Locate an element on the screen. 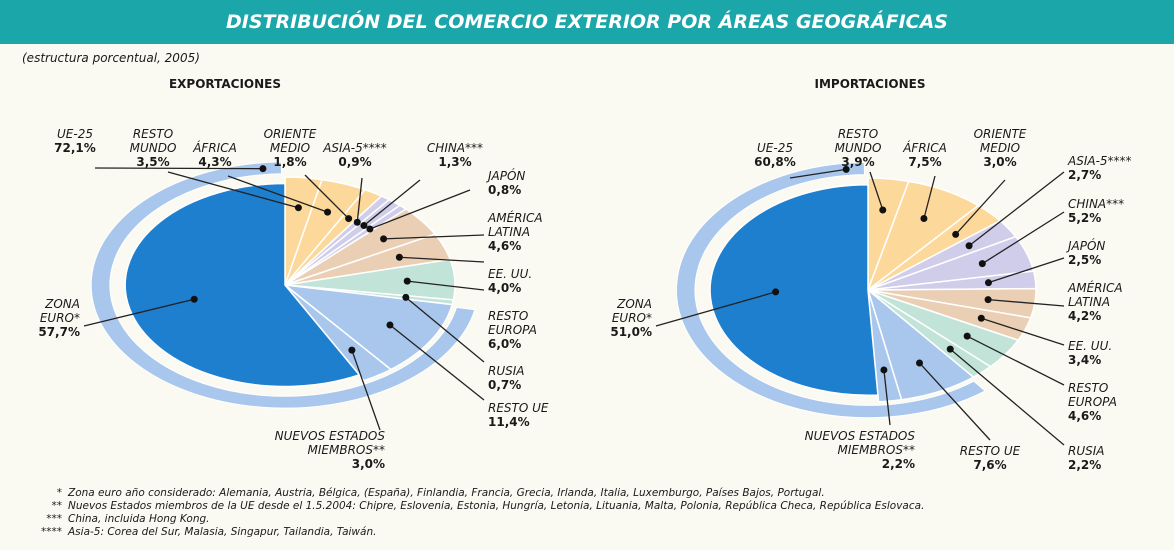  slice-value-label: 0,7% is located at coordinates (504, 385).